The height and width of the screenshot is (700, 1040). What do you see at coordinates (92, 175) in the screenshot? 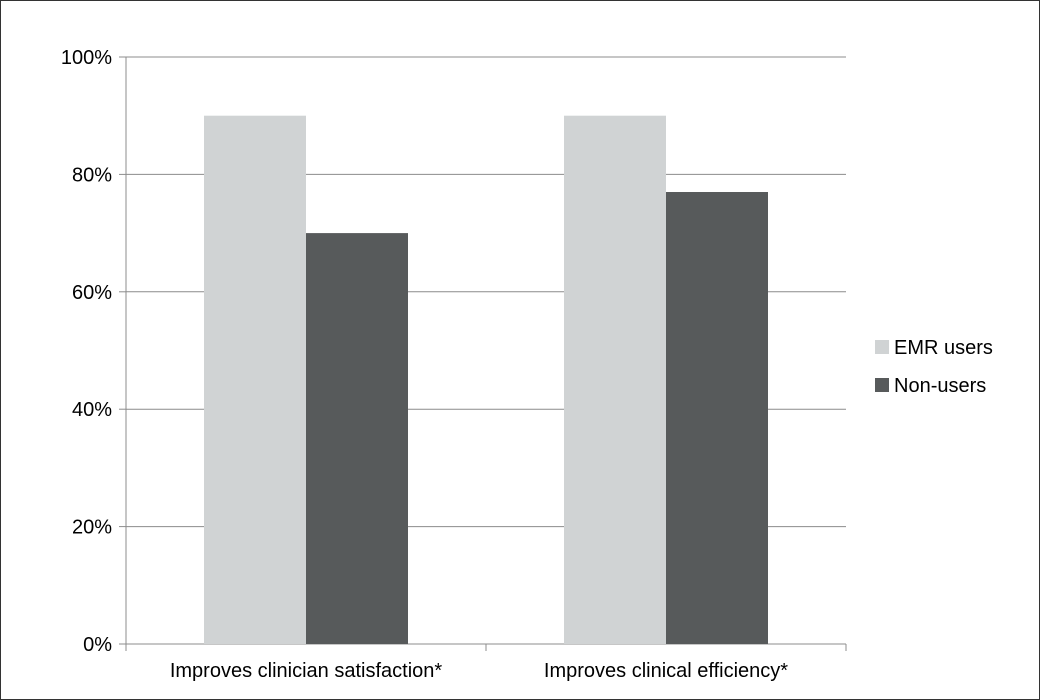
I see `y-tick-label: 80%` at bounding box center [92, 175].